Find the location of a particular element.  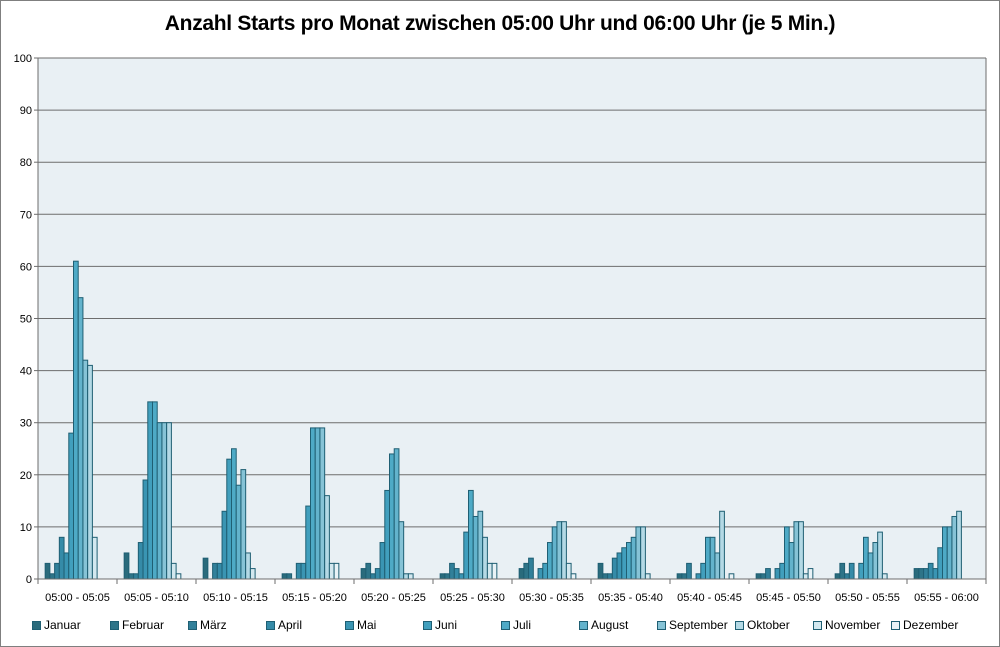

y-tick-label: 0 is located at coordinates (29, 580).